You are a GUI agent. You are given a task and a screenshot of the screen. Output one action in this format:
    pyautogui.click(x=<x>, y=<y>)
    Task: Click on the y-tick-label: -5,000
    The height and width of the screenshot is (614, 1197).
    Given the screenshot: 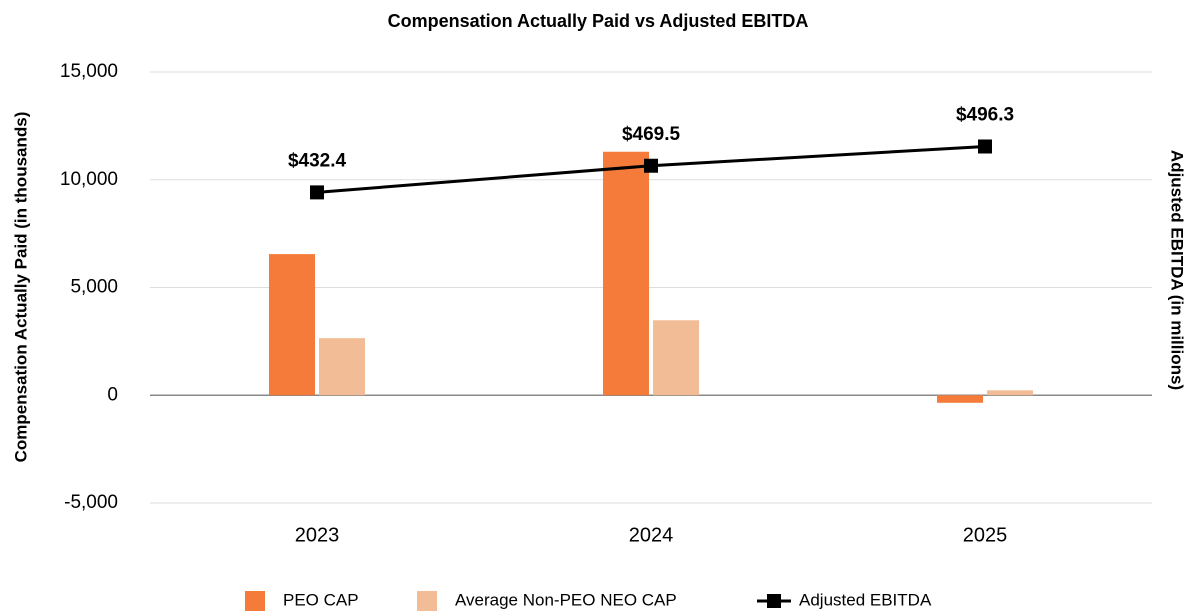 What is the action you would take?
    pyautogui.click(x=91, y=502)
    